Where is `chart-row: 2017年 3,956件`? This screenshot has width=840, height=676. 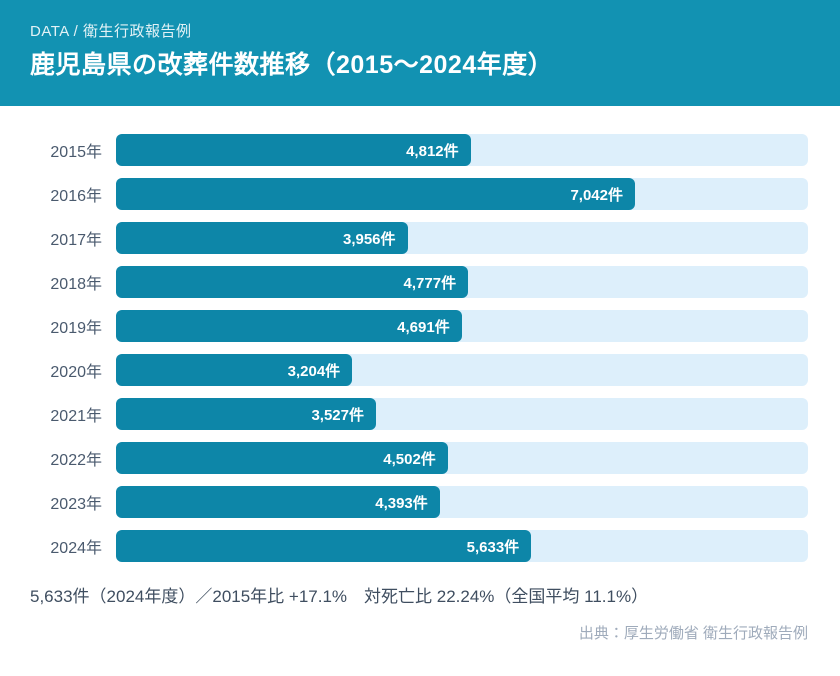
chart-row: 2017年 3,956件 is located at coordinates (419, 238).